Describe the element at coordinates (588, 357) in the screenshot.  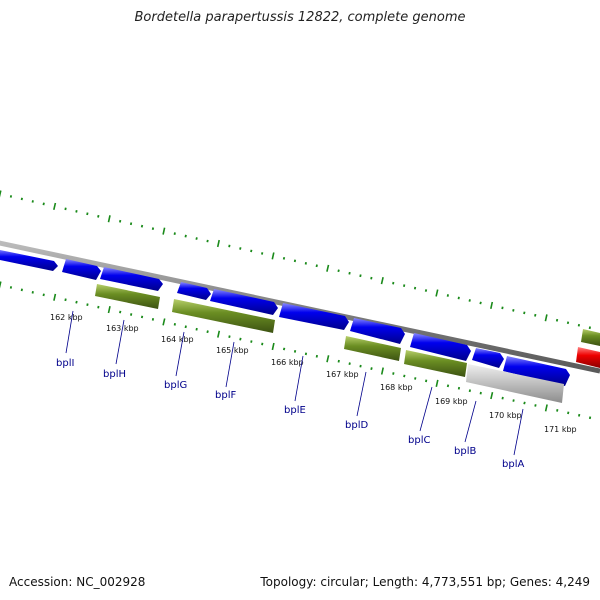
I see `rna-features` at that location.